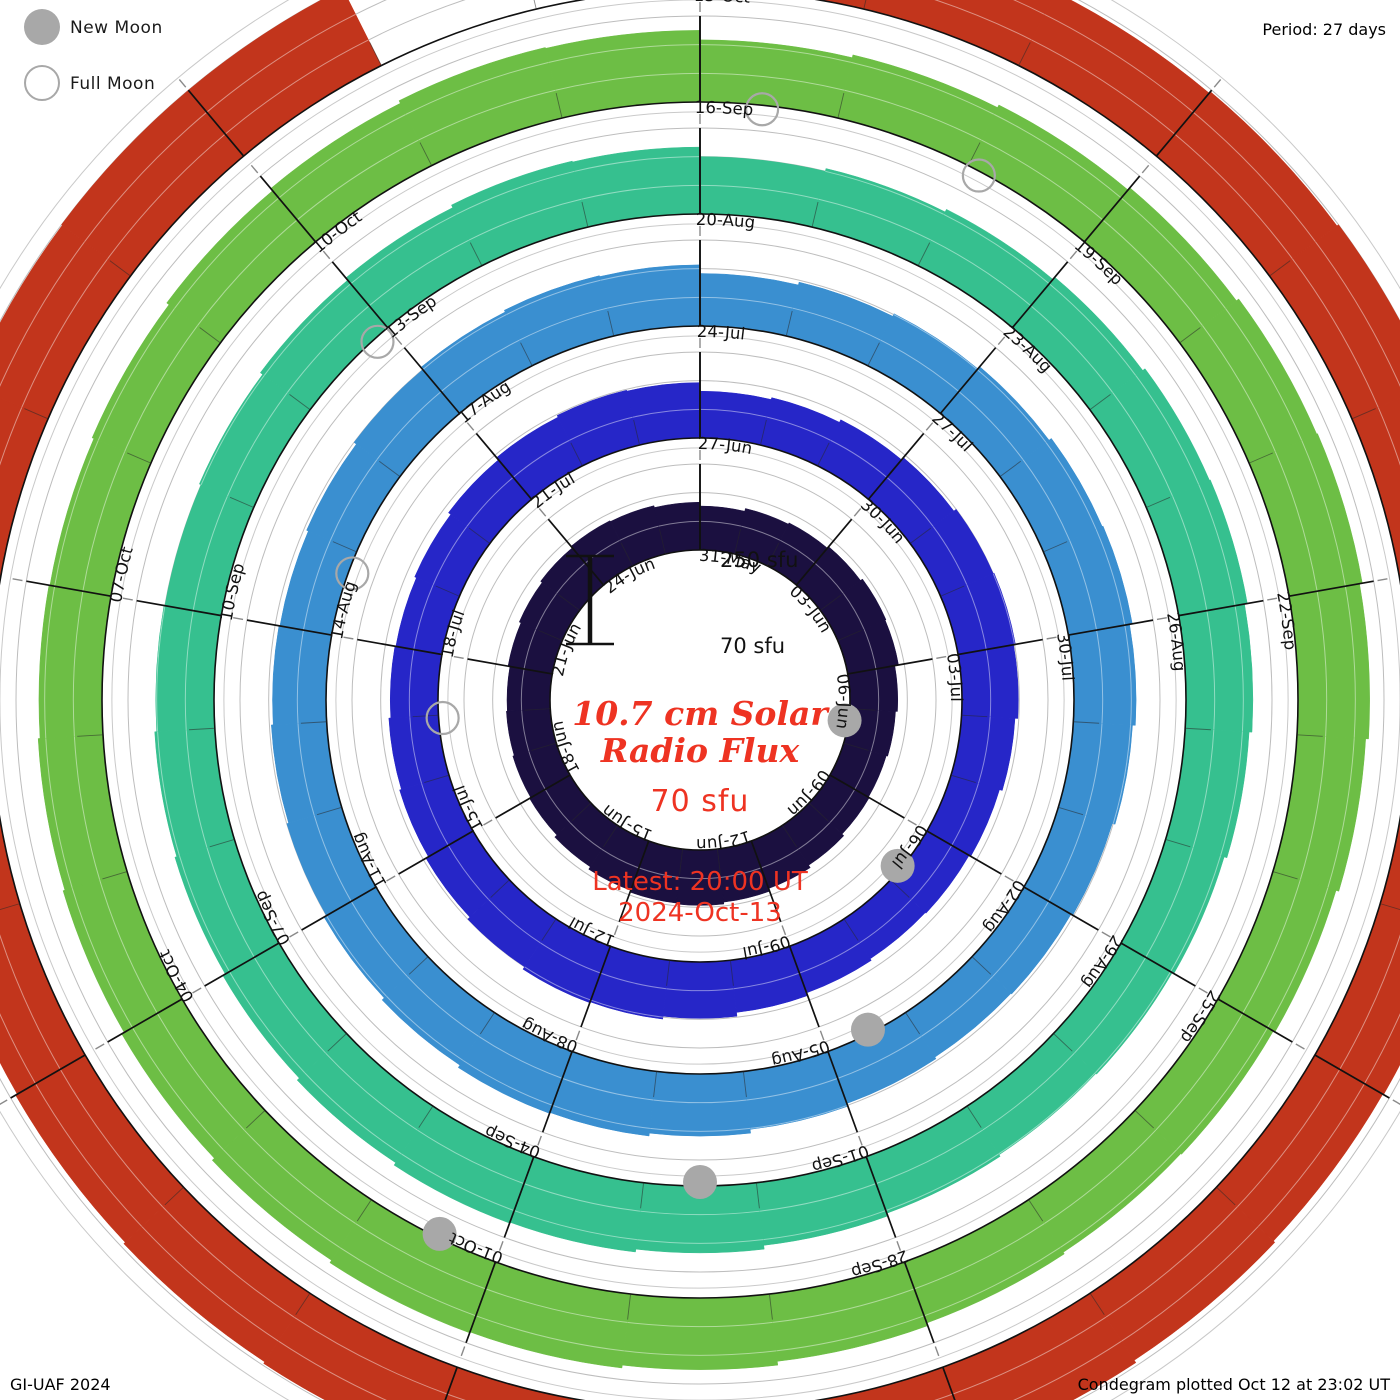 This screenshot has height=1400, width=1400. I want to click on svg-text: 06-Jun, so click(843, 701).